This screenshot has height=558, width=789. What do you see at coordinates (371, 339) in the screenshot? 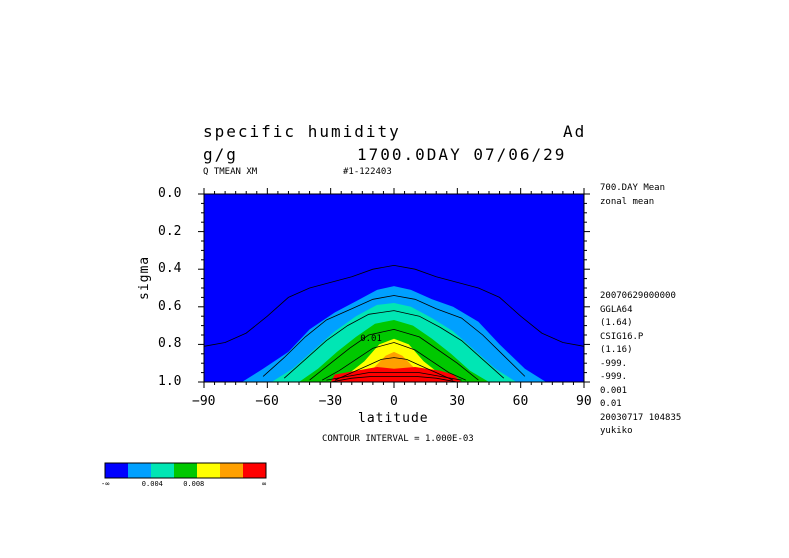
I see `inline-label-0: 0.01` at bounding box center [371, 339].